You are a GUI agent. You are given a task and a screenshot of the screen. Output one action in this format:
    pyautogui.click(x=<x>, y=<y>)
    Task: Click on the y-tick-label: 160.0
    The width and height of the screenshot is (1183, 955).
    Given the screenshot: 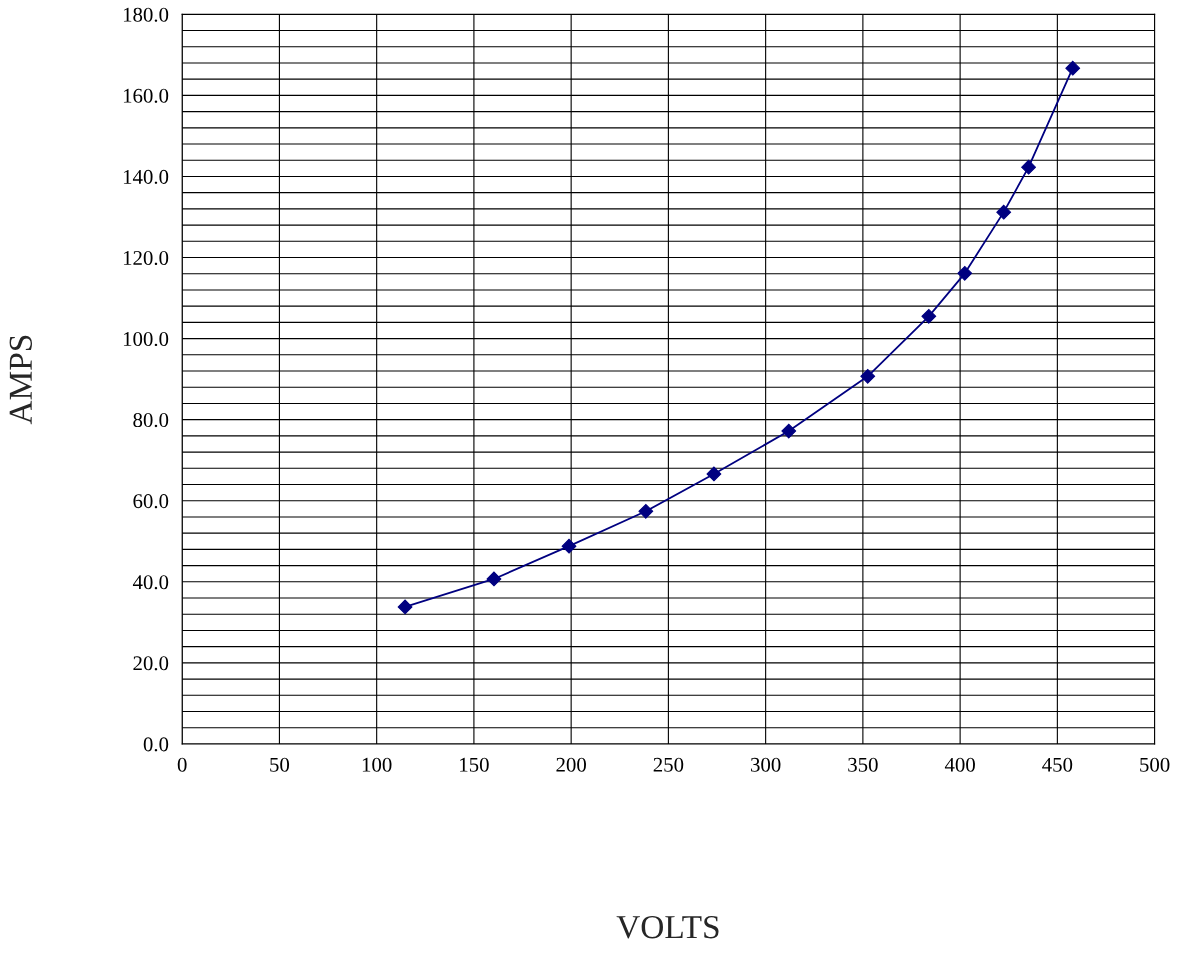 What is the action you would take?
    pyautogui.click(x=146, y=95)
    